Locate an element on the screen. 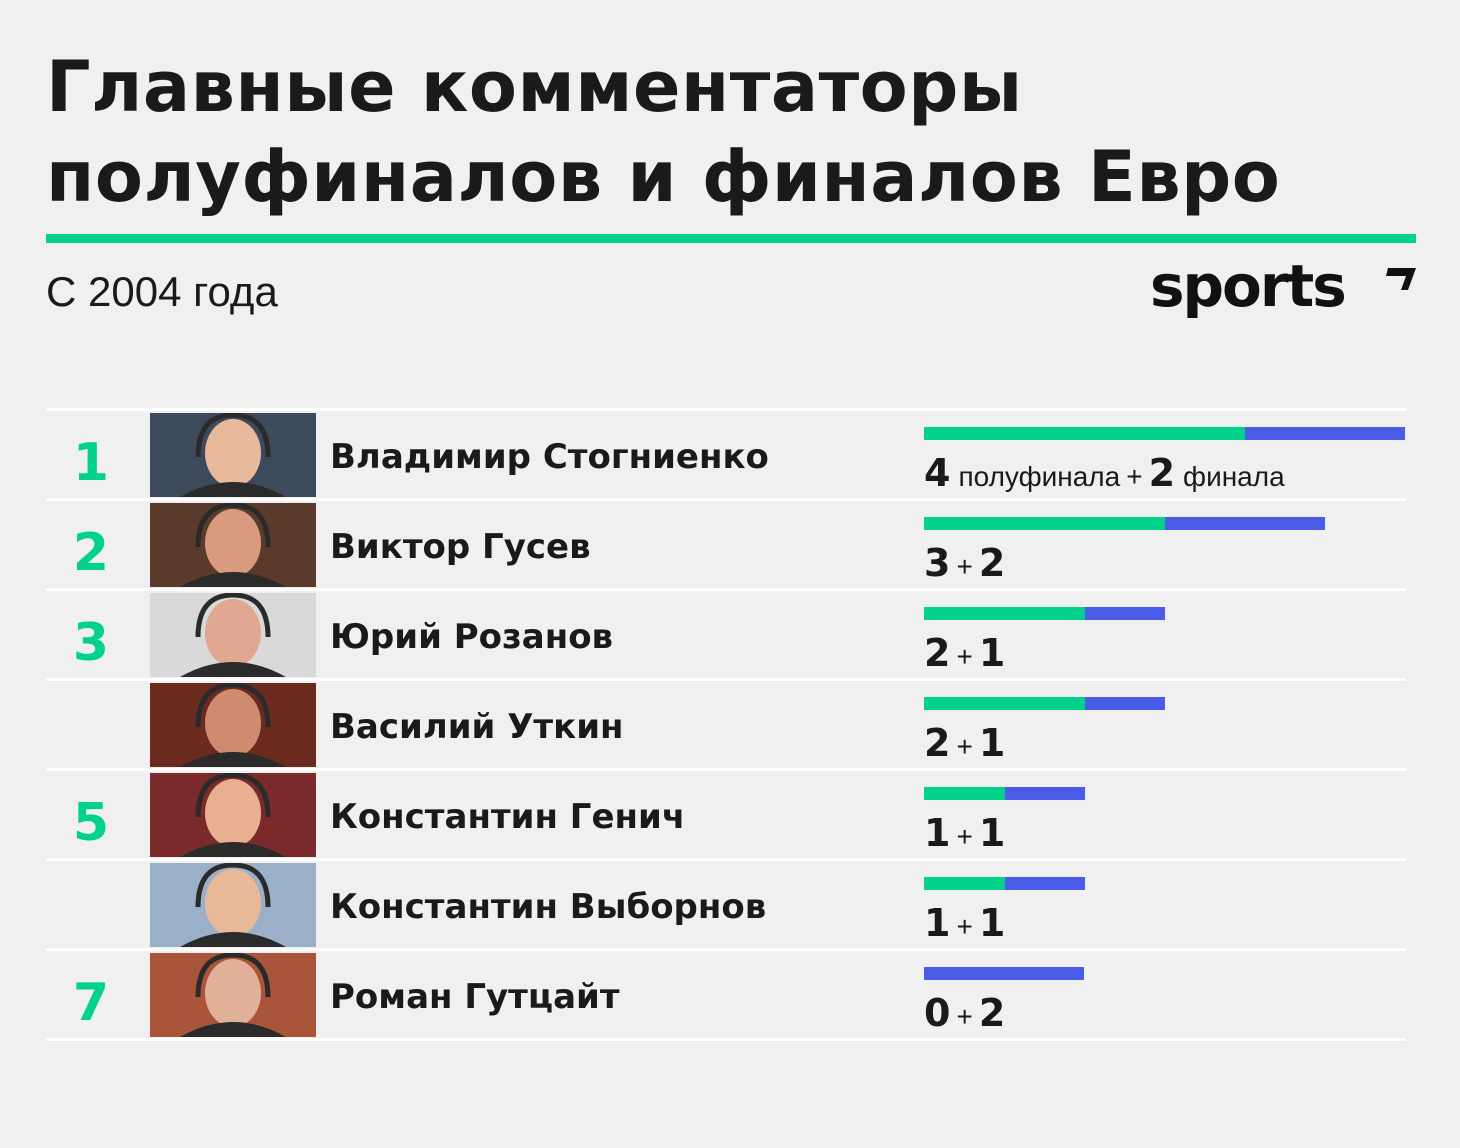  commentator-name: Роман Гутцайт is located at coordinates (475, 997).